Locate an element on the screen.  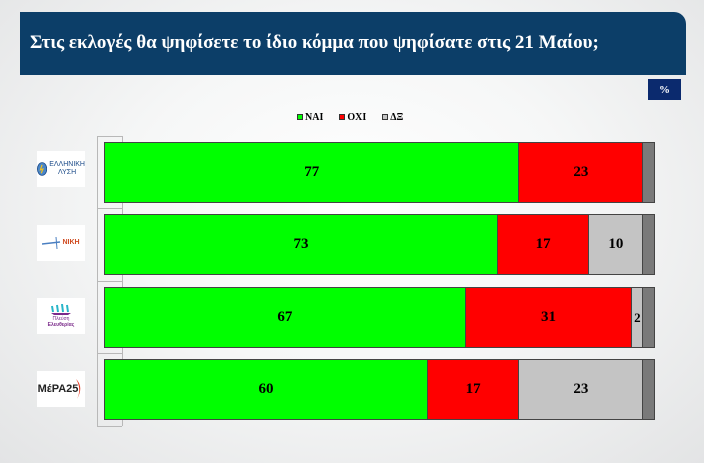
legend-label: ΝΑΙ is located at coordinates (314, 117).